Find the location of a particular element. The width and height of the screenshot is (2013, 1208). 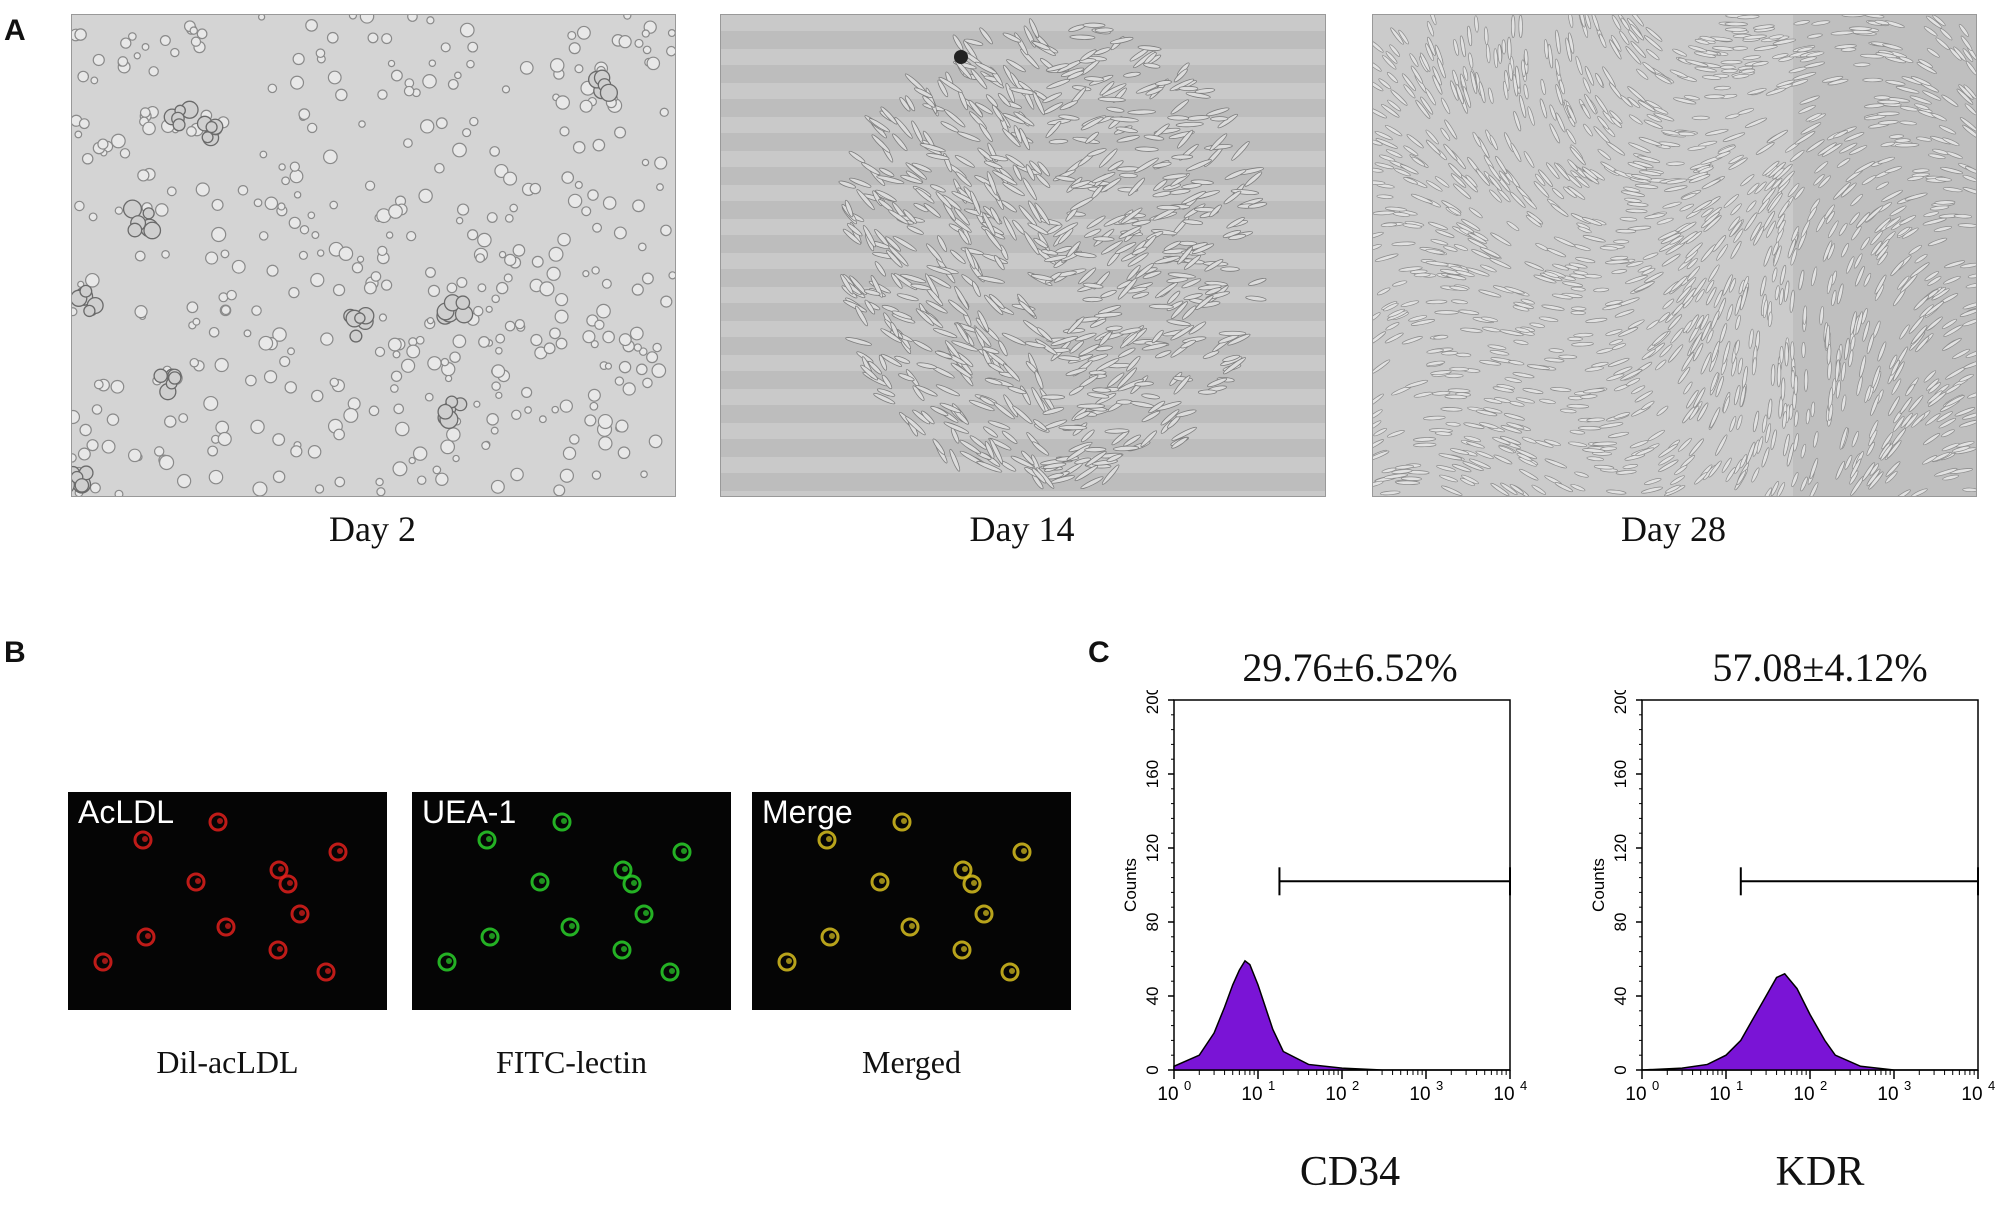

y-tick-label: 160 is located at coordinates (1620, 774).